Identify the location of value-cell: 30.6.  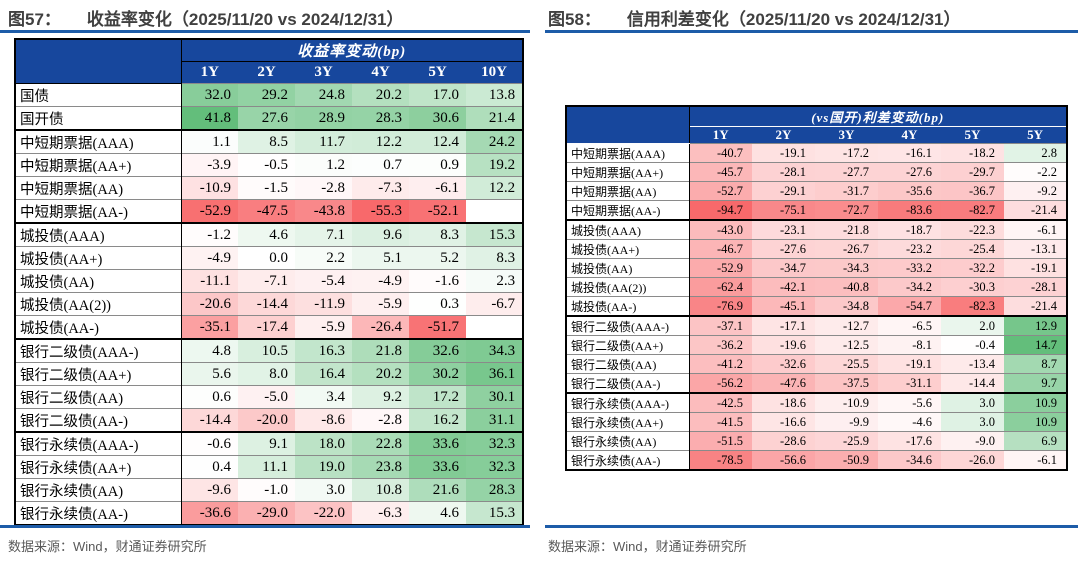
(437, 118).